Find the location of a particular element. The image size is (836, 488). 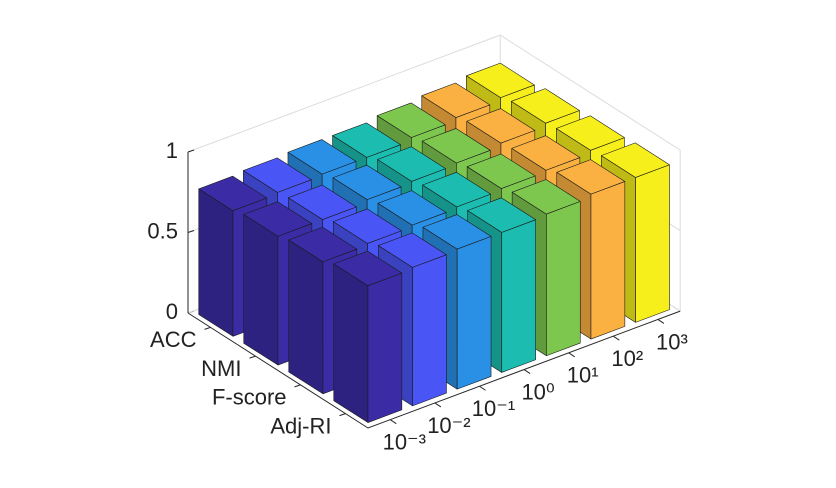

x-tick-label: 10³ is located at coordinates (672, 341).